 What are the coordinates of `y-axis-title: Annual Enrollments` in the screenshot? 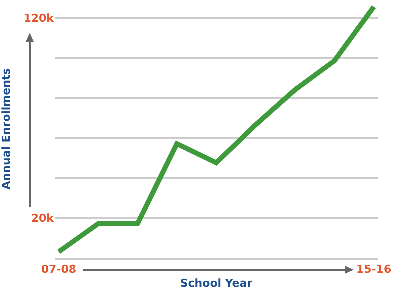 It's located at (6, 129).